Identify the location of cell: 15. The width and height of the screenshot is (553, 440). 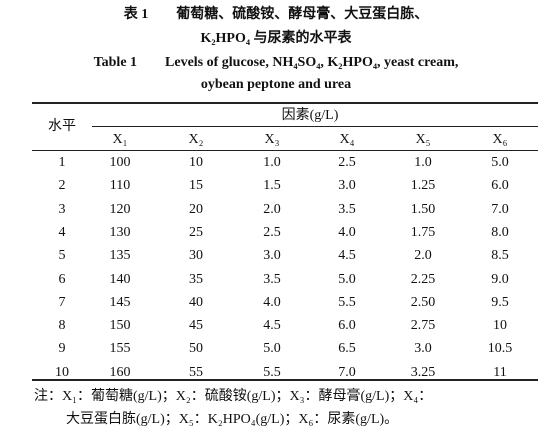
(196, 186).